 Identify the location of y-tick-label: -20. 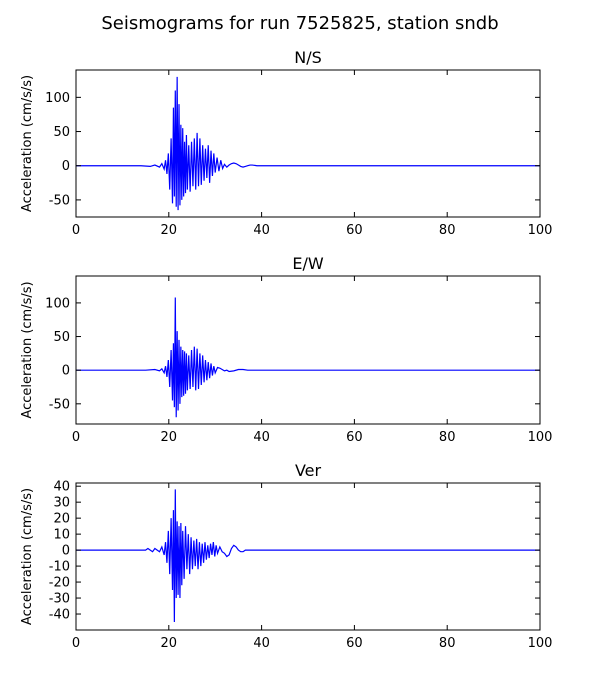
(59, 583).